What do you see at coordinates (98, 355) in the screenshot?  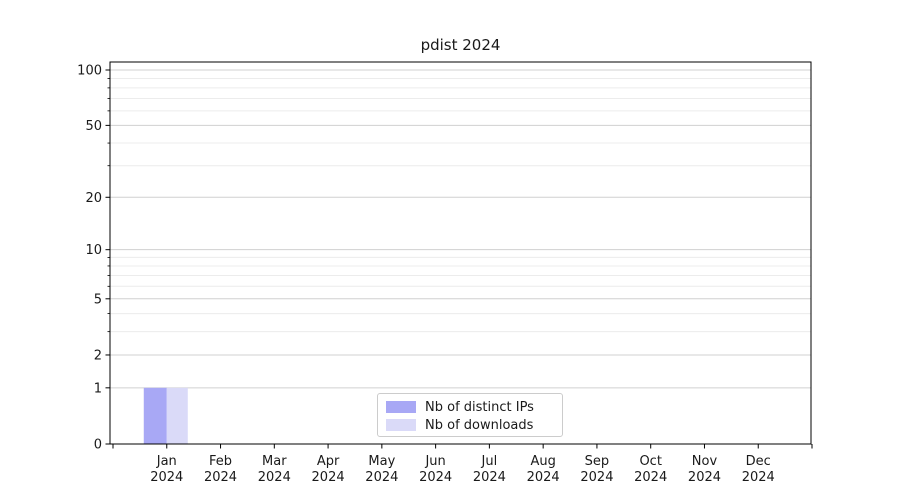 I see `y-tick-label: 2` at bounding box center [98, 355].